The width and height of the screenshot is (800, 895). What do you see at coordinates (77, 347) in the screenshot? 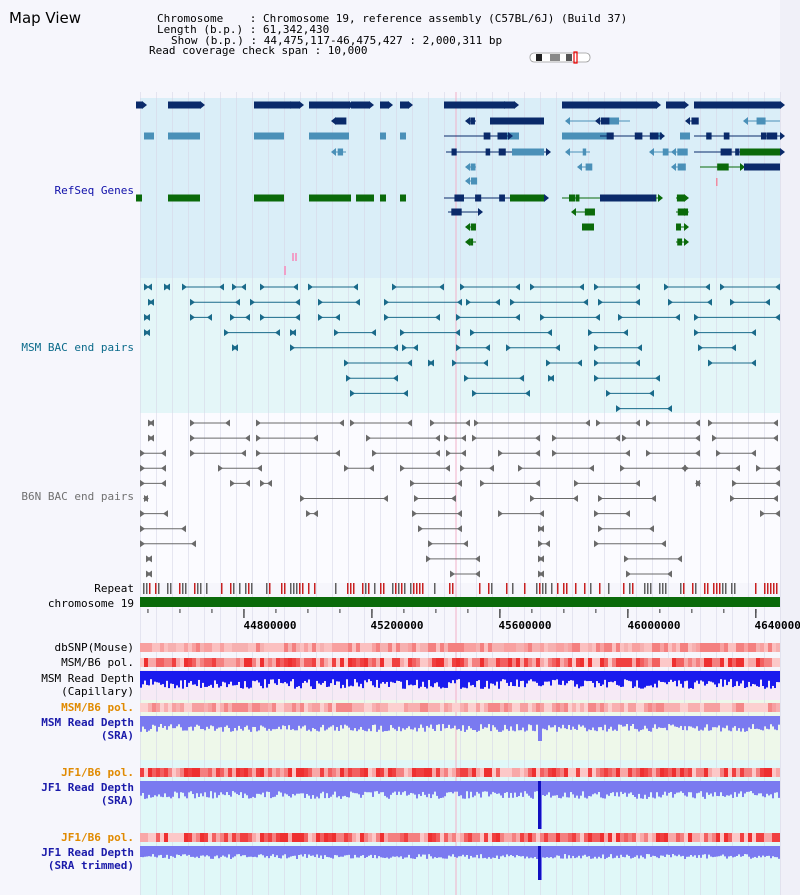
I see `msm-bac-label: MSM BAC end pairs` at bounding box center [77, 347].